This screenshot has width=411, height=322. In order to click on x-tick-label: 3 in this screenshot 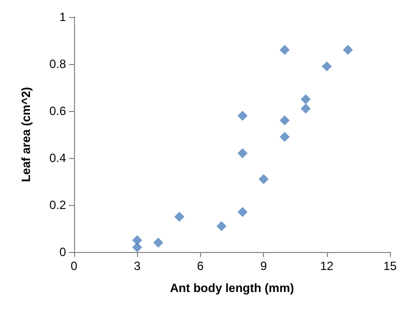, I will do `click(137, 266)`.